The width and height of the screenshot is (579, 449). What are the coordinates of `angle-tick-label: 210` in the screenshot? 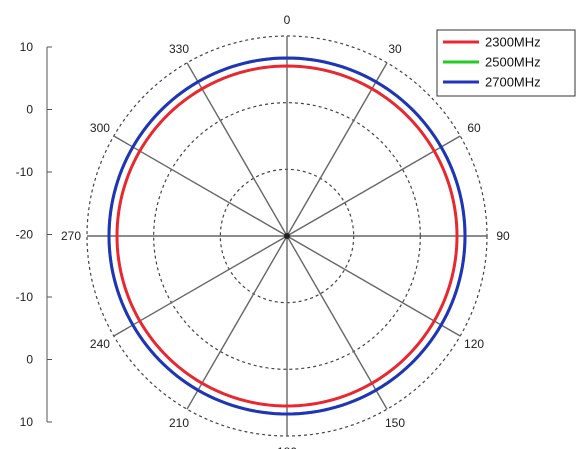 It's located at (179, 423).